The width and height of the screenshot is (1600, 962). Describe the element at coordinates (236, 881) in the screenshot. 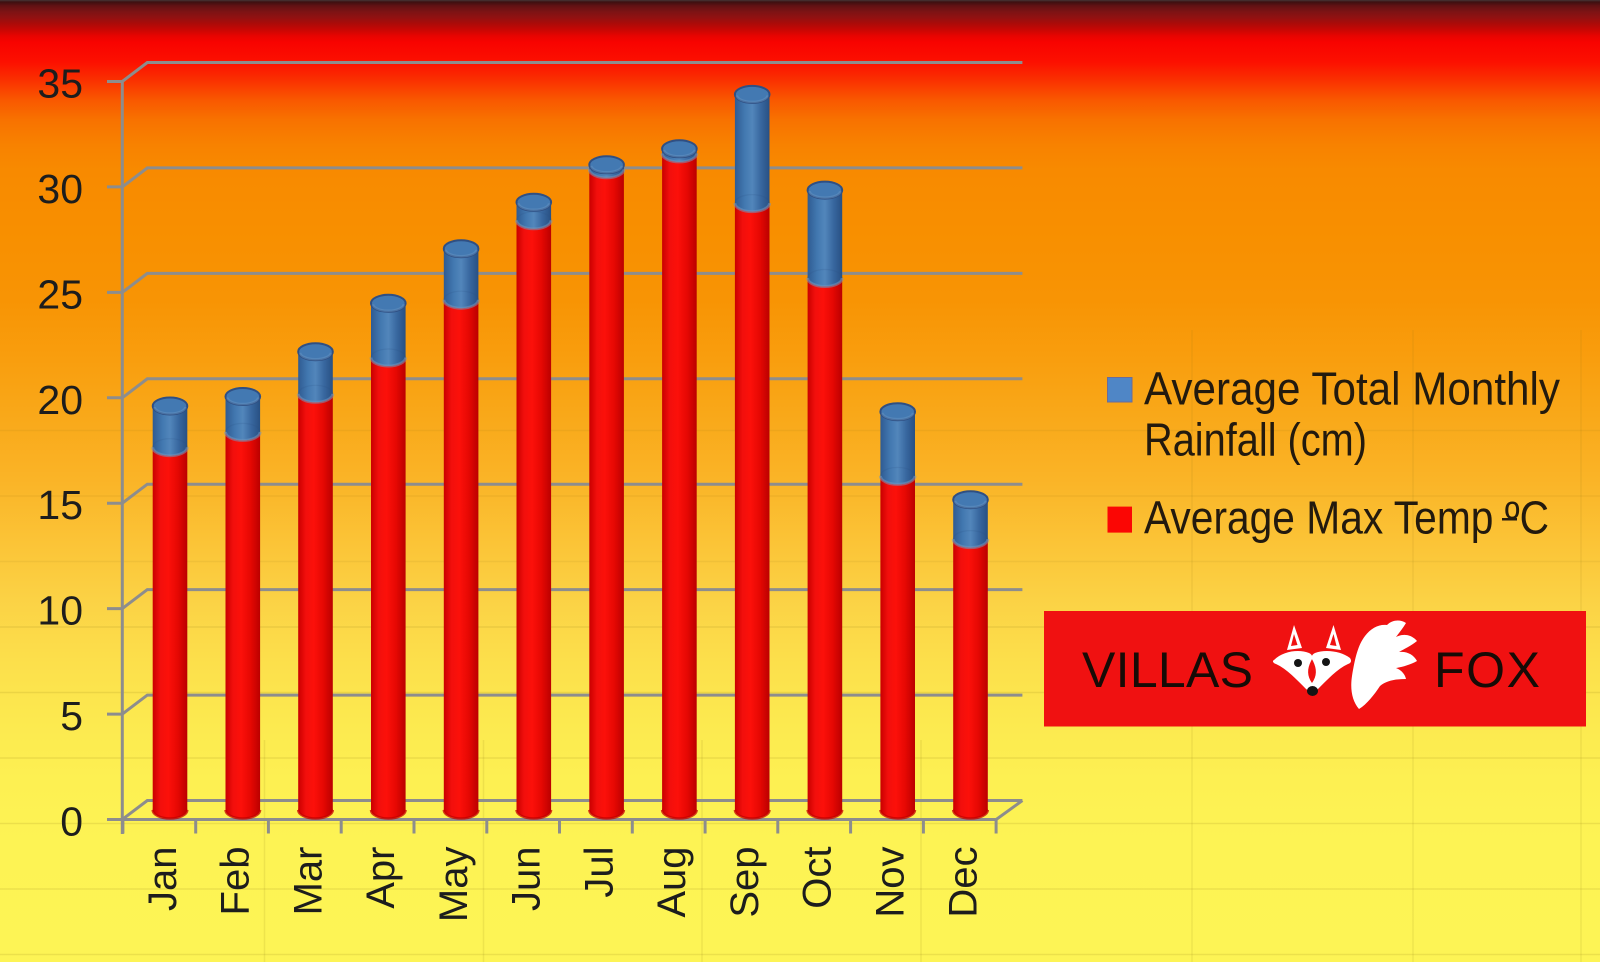

I see `svg-text: Feb` at that location.